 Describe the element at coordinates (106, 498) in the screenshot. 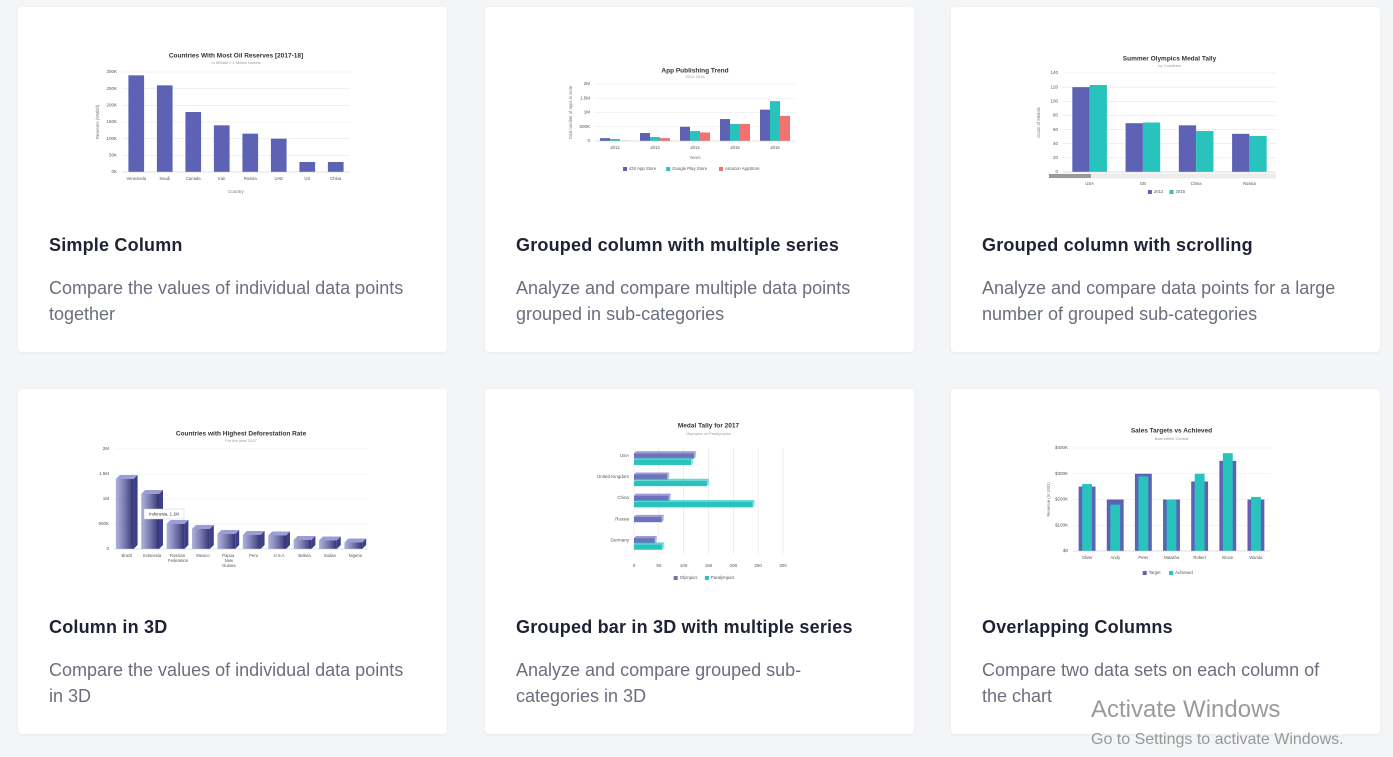

I see `y-tick-label: 1M` at that location.